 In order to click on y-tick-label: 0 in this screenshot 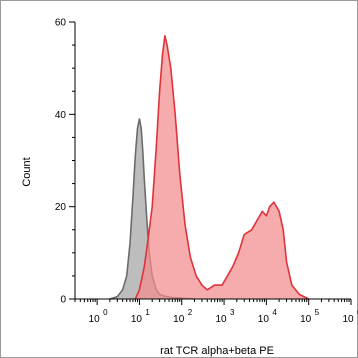, I will do `click(63, 300)`.